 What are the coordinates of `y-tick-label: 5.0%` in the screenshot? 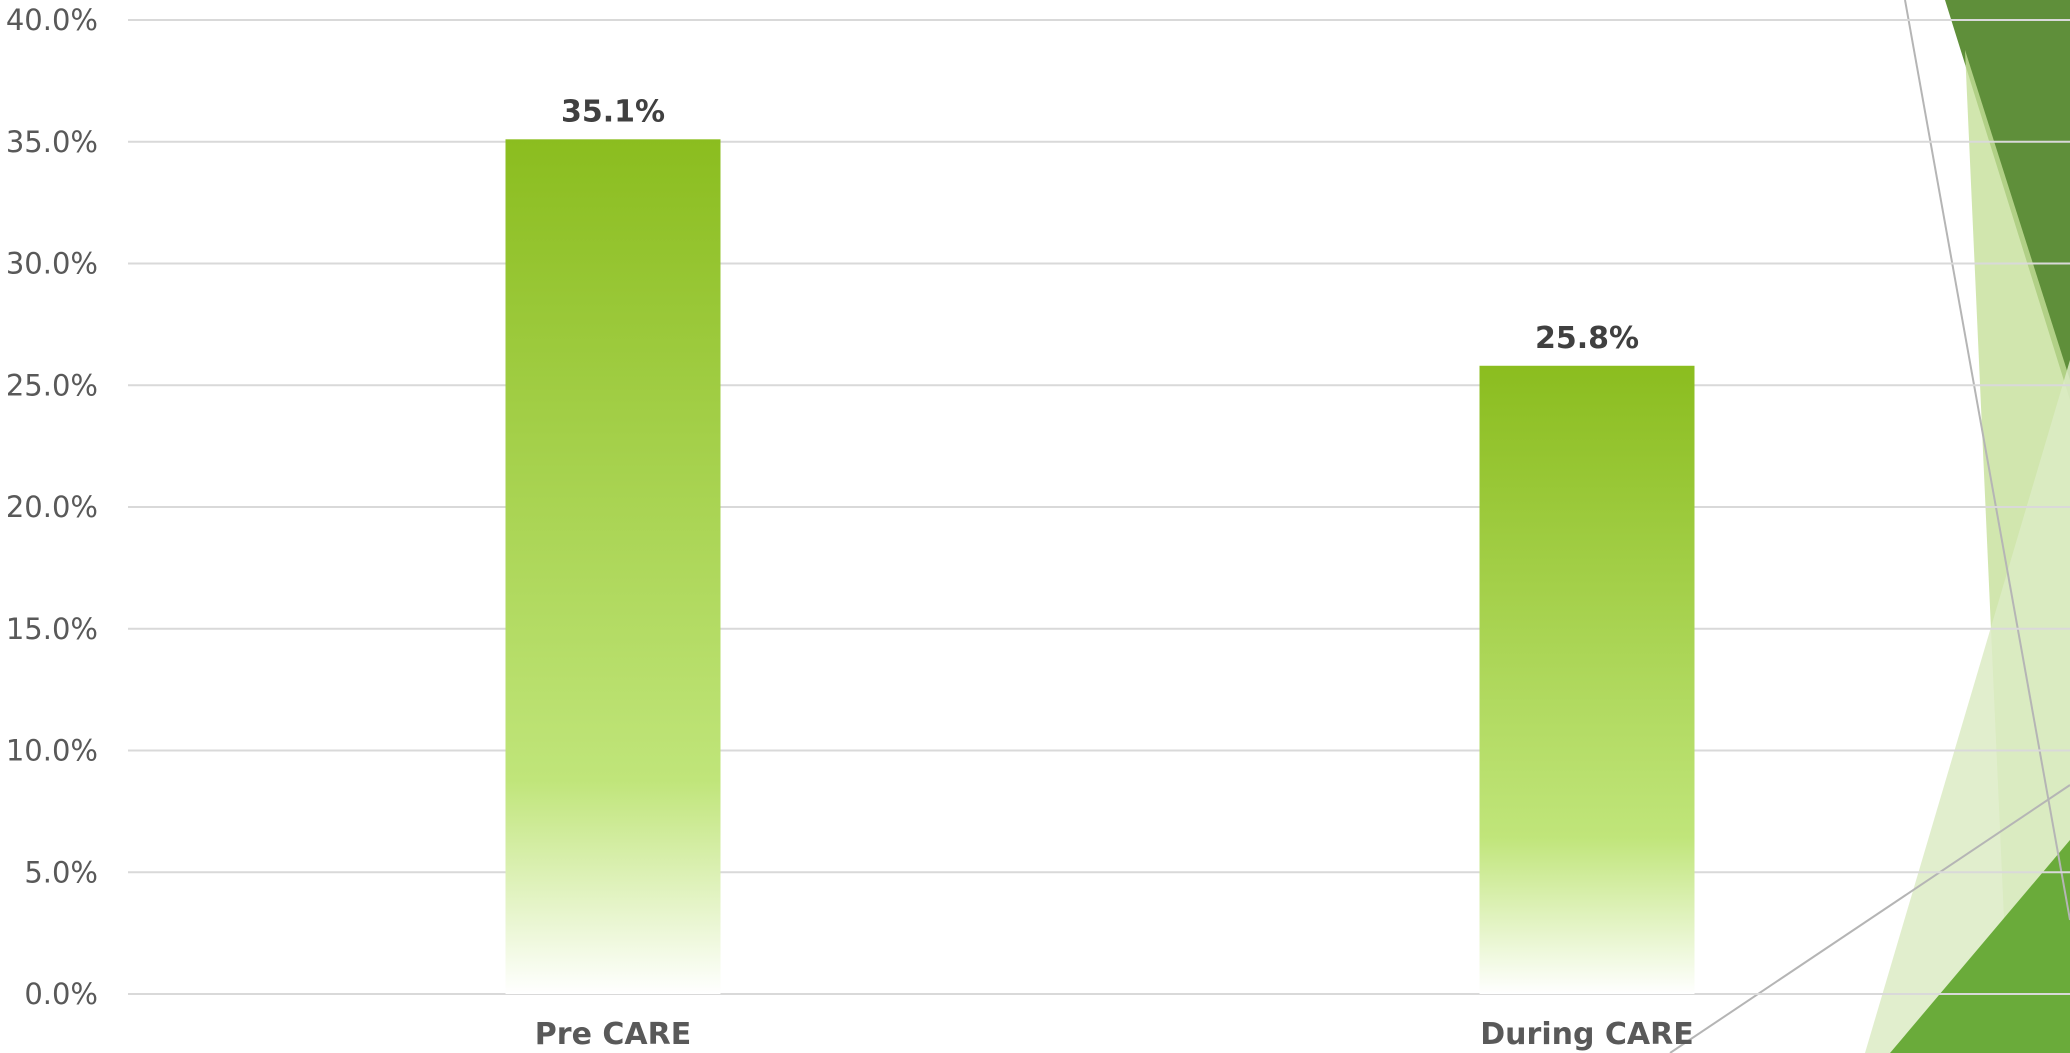 It's located at (61, 872).